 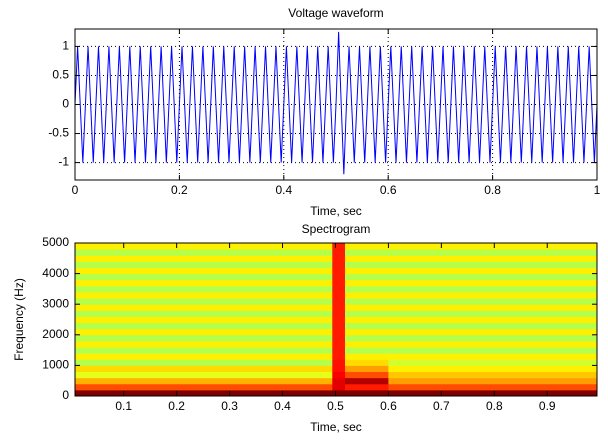 What do you see at coordinates (55, 273) in the screenshot?
I see `y-tick-label: 4000` at bounding box center [55, 273].